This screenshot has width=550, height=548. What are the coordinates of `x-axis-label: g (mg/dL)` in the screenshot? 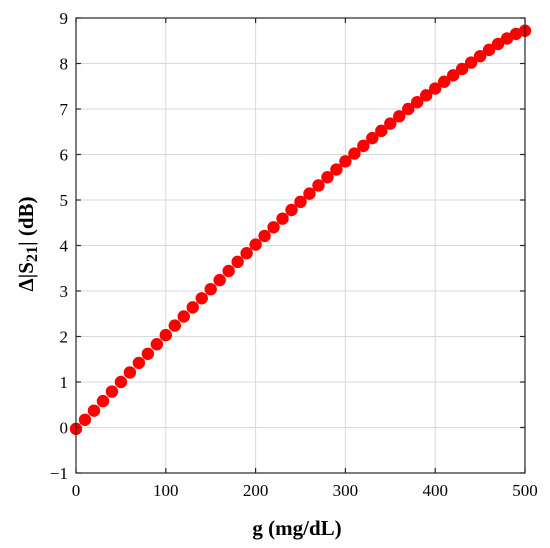 It's located at (296, 528).